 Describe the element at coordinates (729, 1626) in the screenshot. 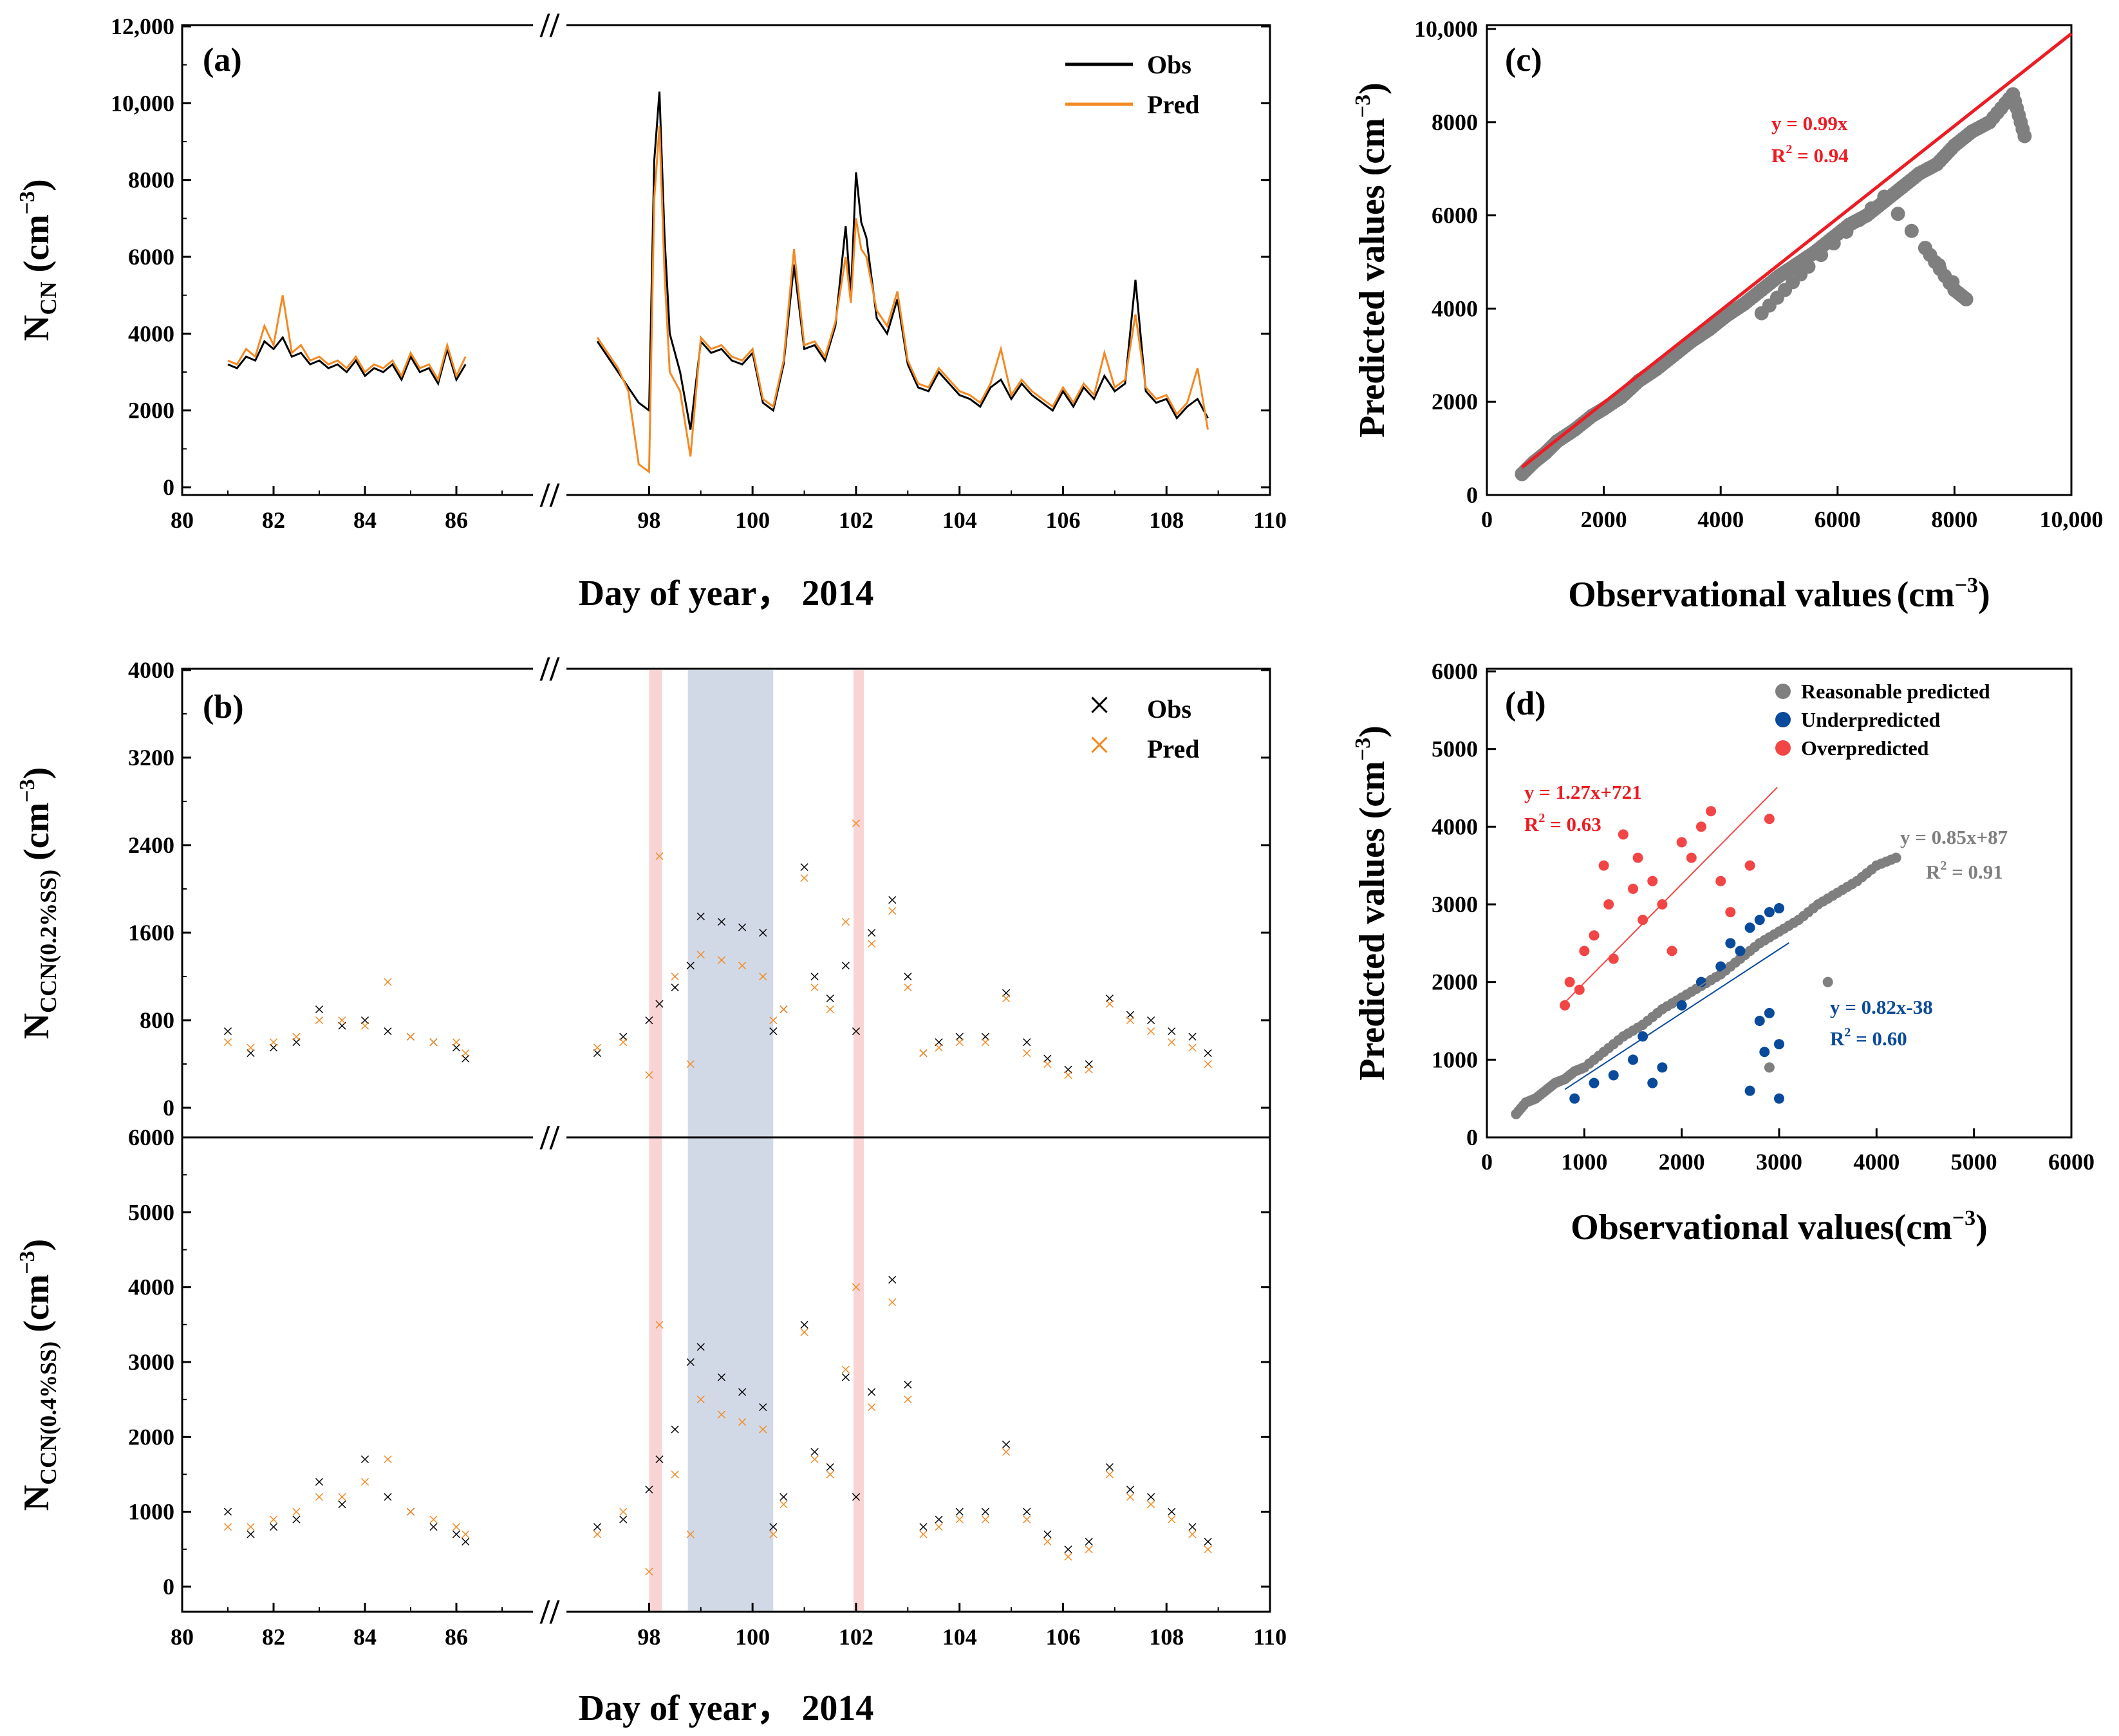

I see `panel-b-x-ticks: 80 82 84 86 98 100 102 104 106 108 110` at that location.